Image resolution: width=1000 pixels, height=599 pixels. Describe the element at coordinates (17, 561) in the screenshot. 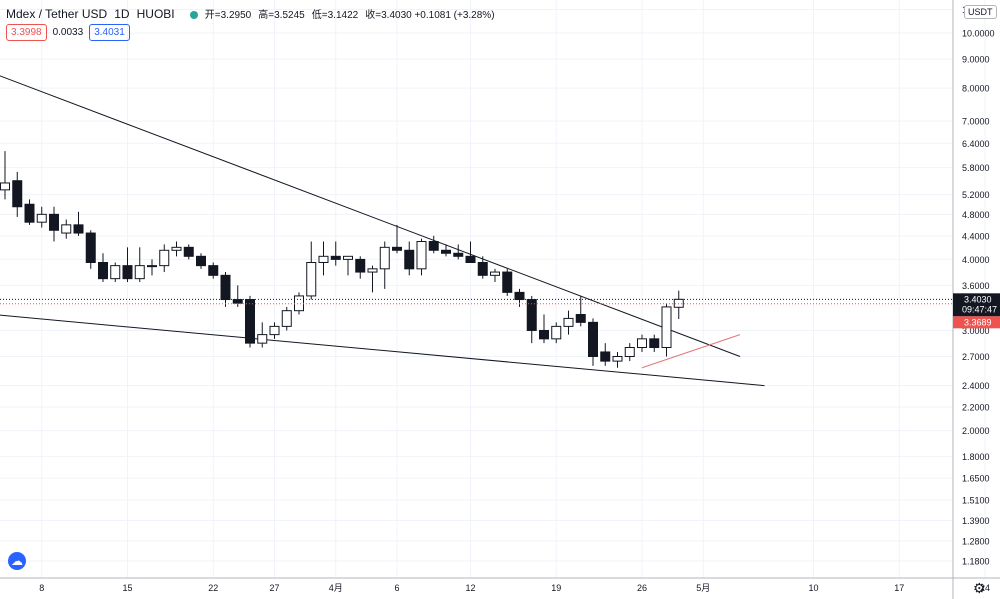

I see `tradingview-logo-icon: ☁` at that location.